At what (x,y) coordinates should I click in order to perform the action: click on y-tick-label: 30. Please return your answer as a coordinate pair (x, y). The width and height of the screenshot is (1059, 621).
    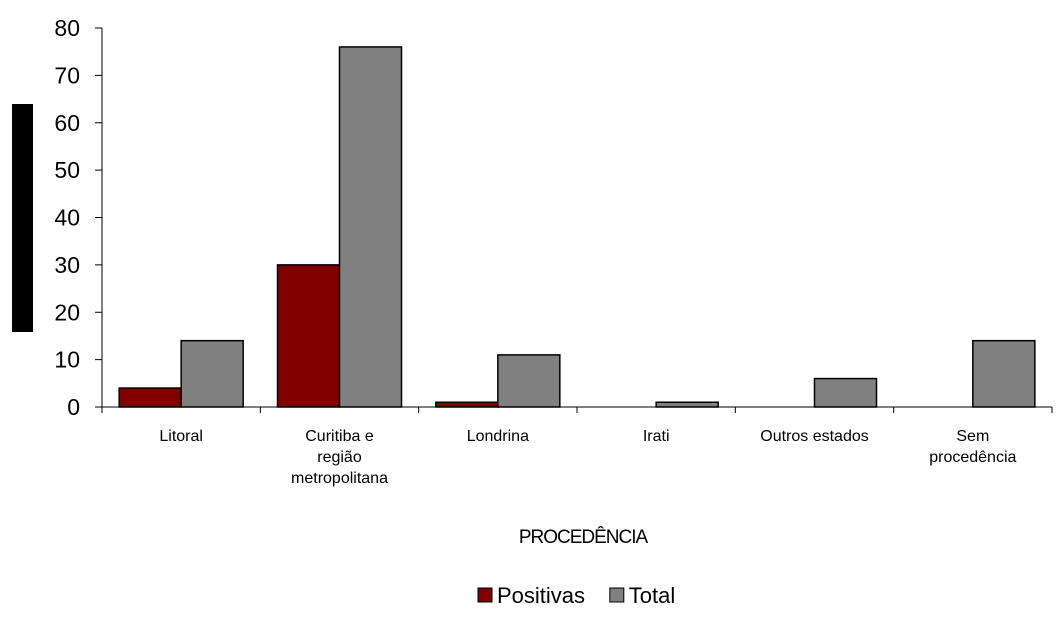
    Looking at the image, I should click on (67, 265).